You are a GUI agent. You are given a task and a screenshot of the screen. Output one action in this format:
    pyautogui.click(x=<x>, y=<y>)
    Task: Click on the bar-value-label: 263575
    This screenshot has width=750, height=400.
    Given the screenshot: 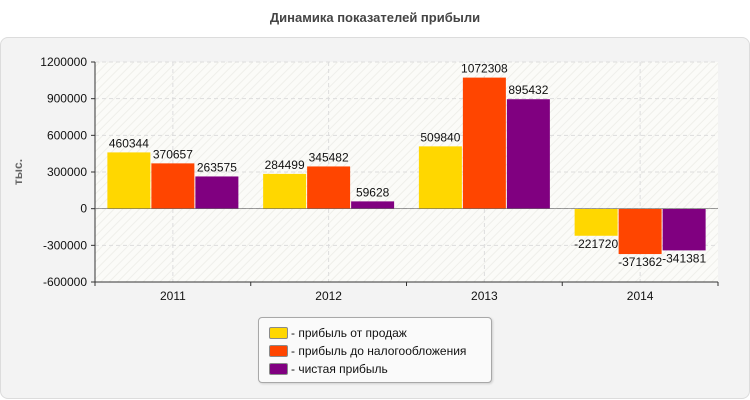 What is the action you would take?
    pyautogui.click(x=217, y=167)
    